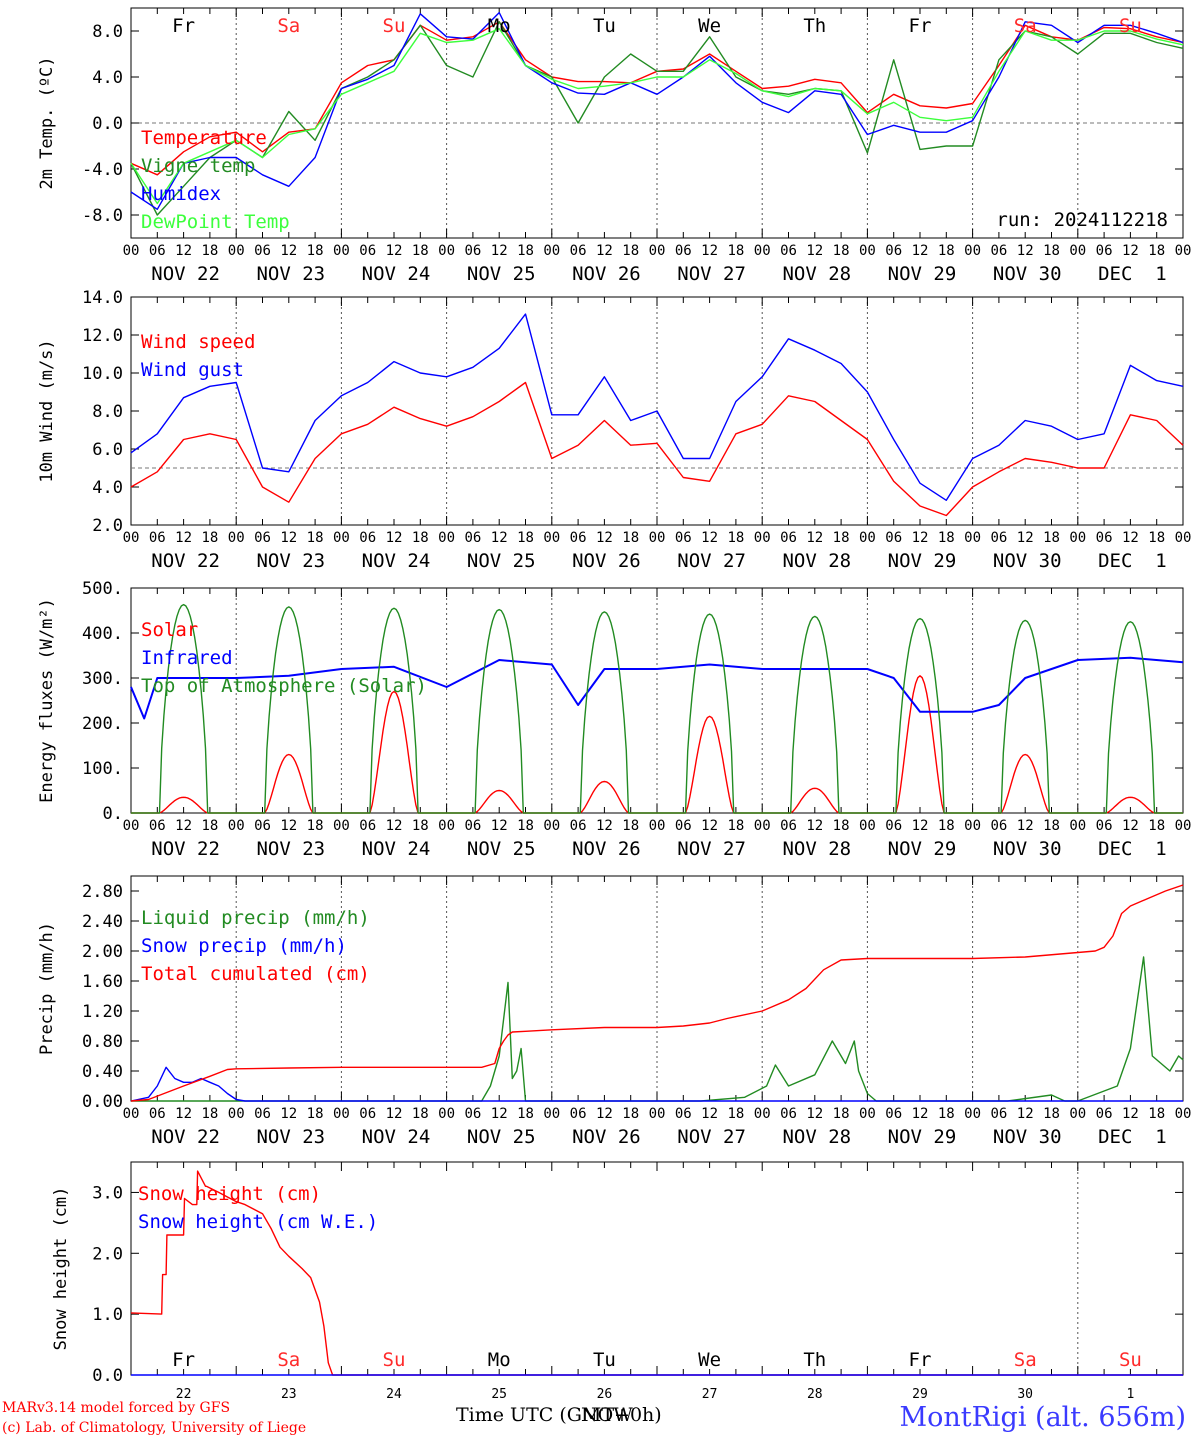 The image size is (1194, 1440). Describe the element at coordinates (47, 122) in the screenshot. I see `y-axis-label: 2m Temp. (ºC)` at that location.